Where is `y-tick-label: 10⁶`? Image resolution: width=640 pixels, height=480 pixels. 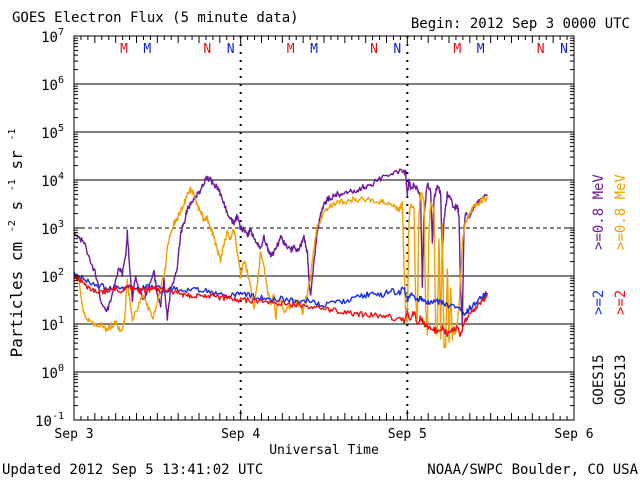
y-tick-label: 10⁶ is located at coordinates (52, 84).